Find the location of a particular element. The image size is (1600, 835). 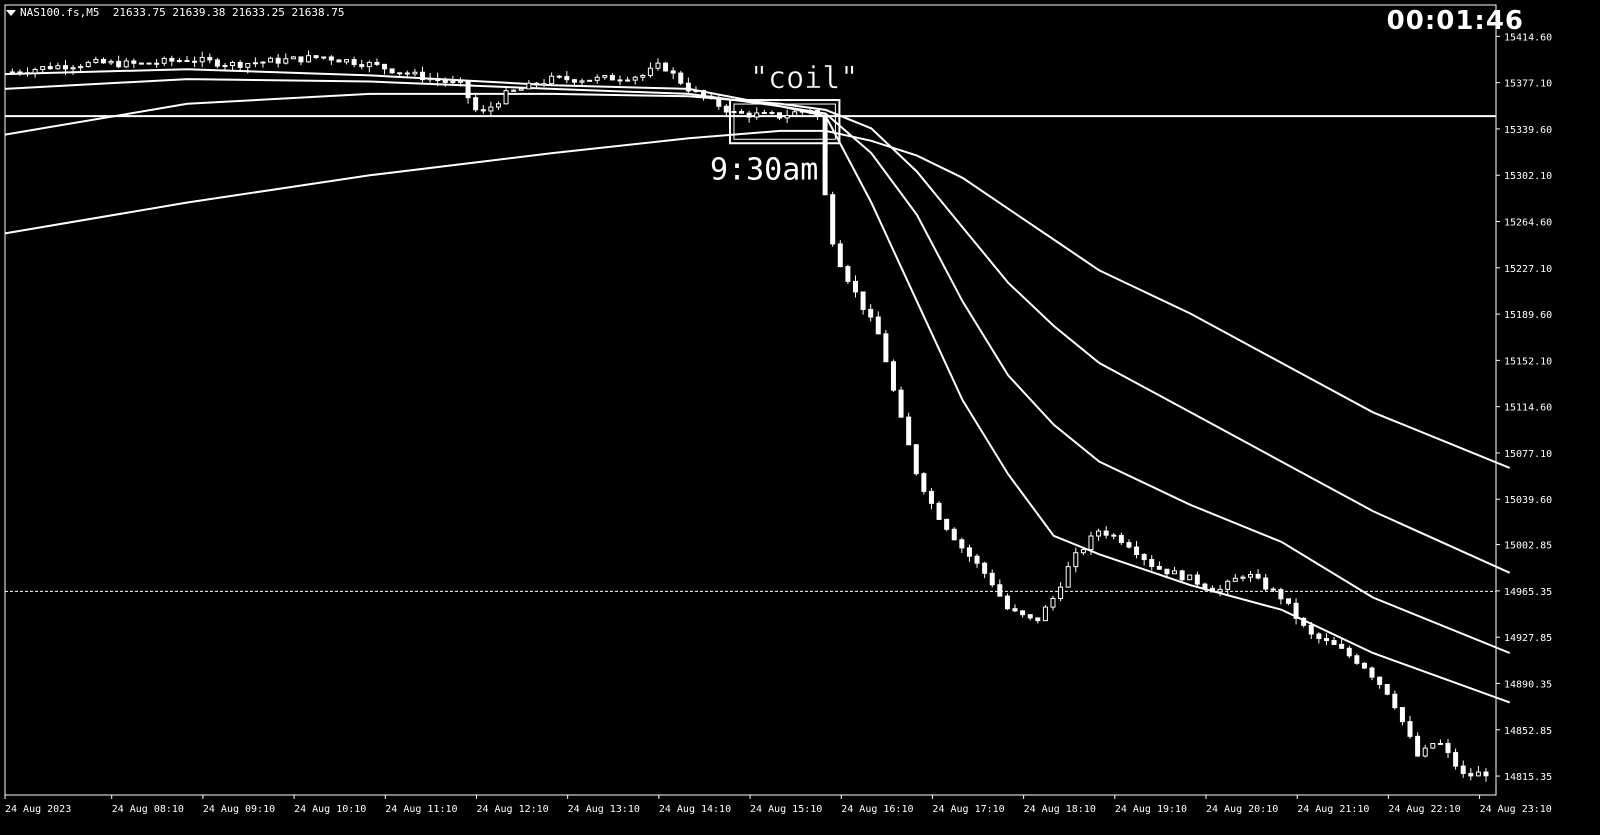

coil-box-inner is located at coordinates (784, 121).